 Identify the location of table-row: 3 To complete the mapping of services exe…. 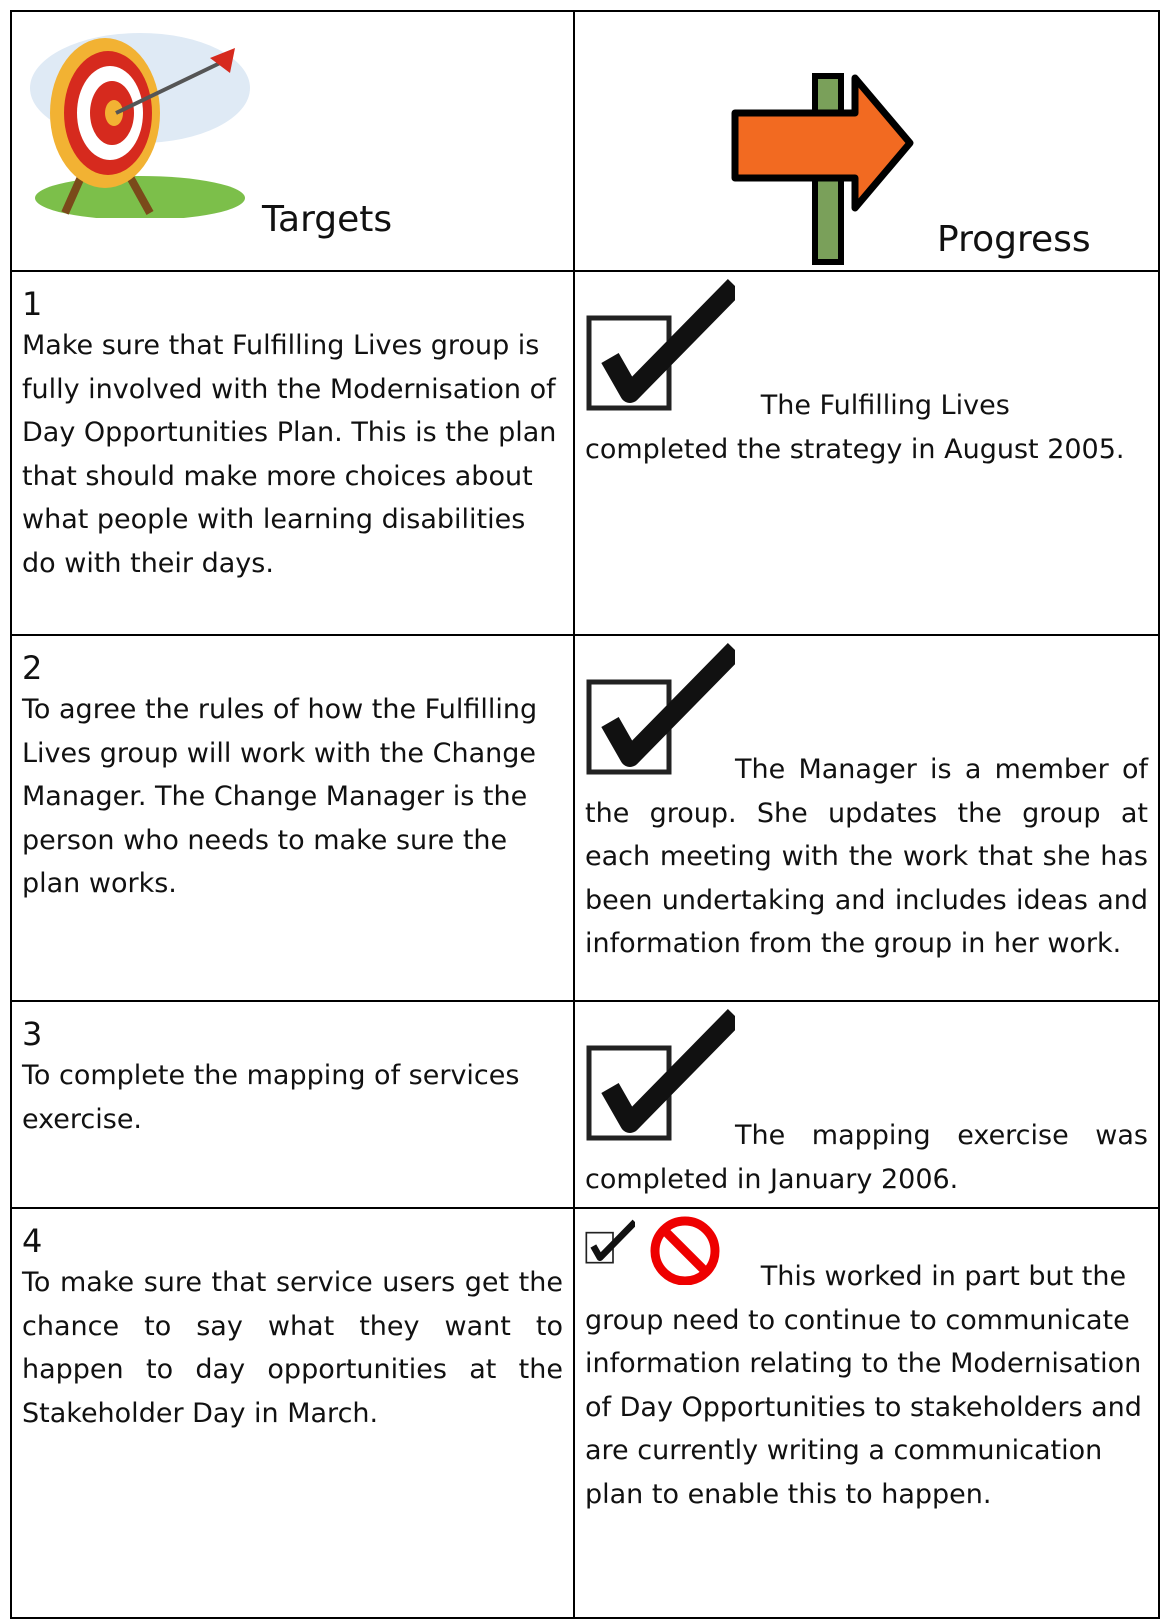
(585, 1104).